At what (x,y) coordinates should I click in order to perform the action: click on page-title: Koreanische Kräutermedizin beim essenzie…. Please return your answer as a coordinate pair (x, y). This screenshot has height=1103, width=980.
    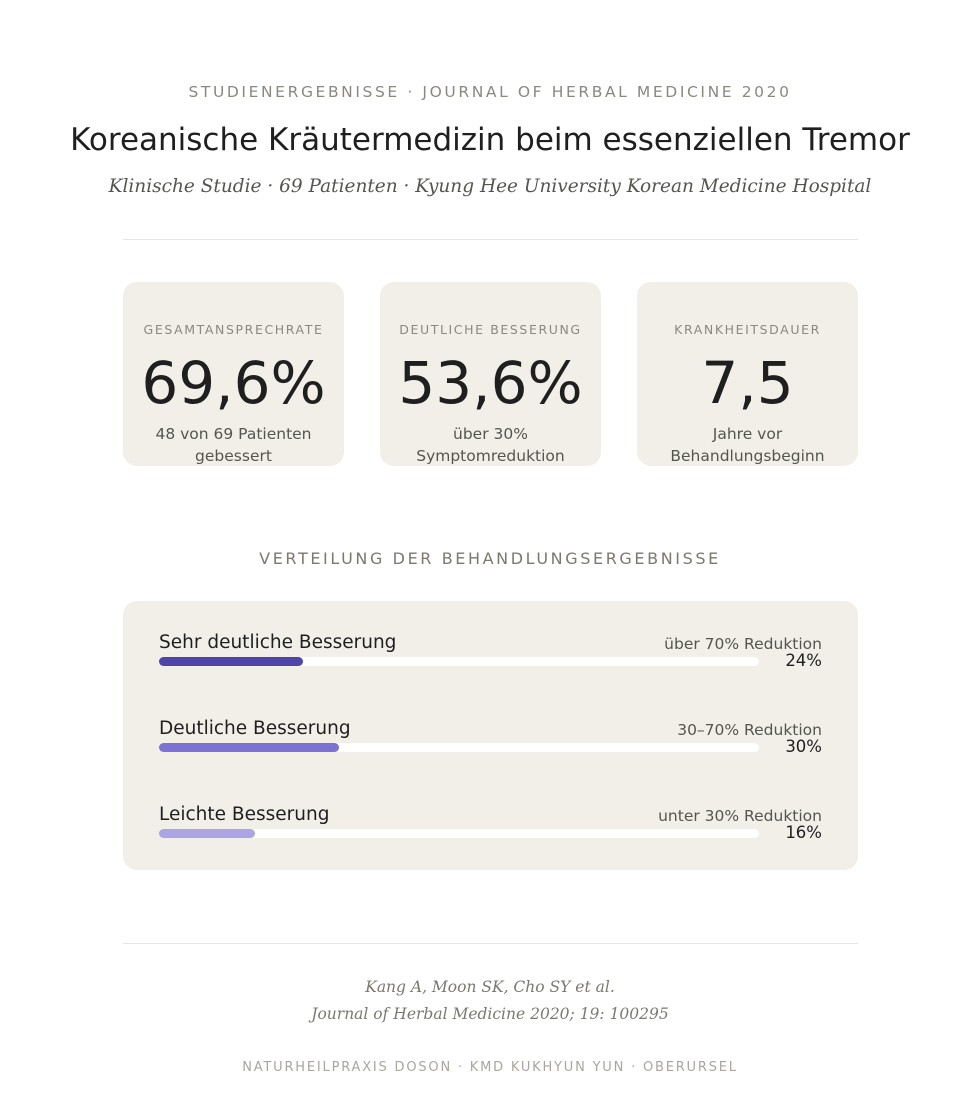
    Looking at the image, I should click on (490, 140).